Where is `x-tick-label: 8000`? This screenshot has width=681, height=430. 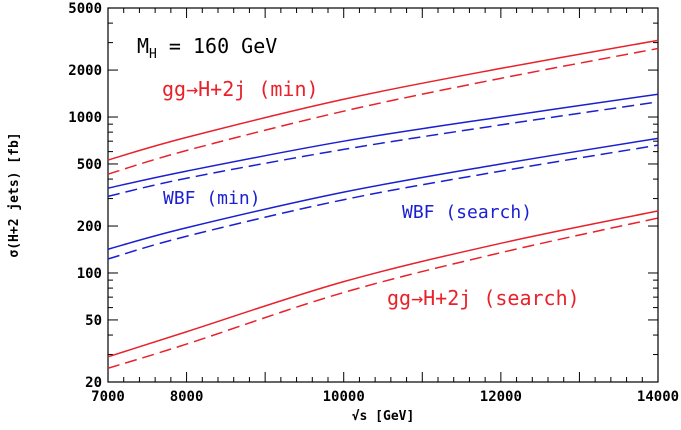
x-tick-label: 8000 is located at coordinates (187, 397).